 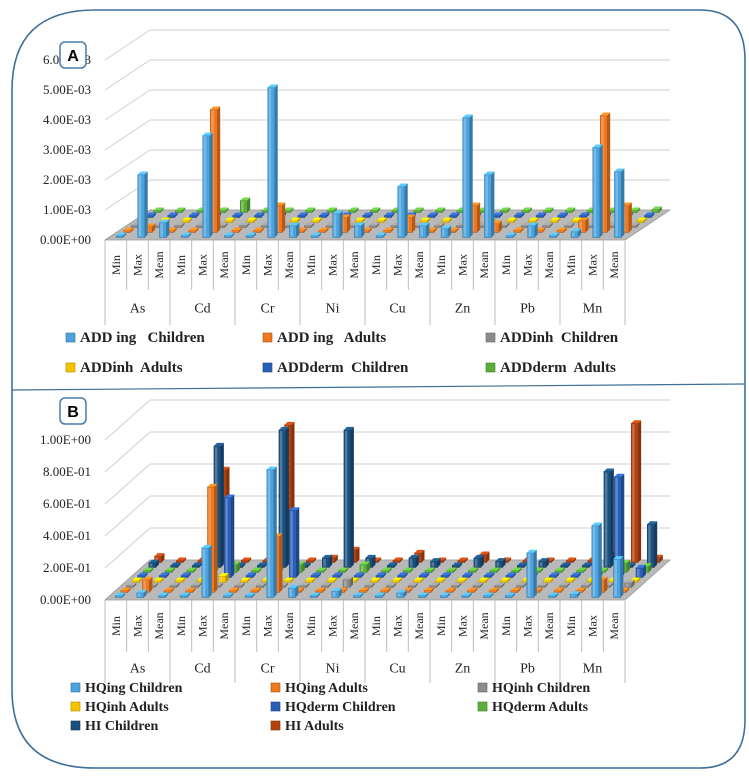 What do you see at coordinates (326, 688) in the screenshot?
I see `legend-label: HQing Adults` at bounding box center [326, 688].